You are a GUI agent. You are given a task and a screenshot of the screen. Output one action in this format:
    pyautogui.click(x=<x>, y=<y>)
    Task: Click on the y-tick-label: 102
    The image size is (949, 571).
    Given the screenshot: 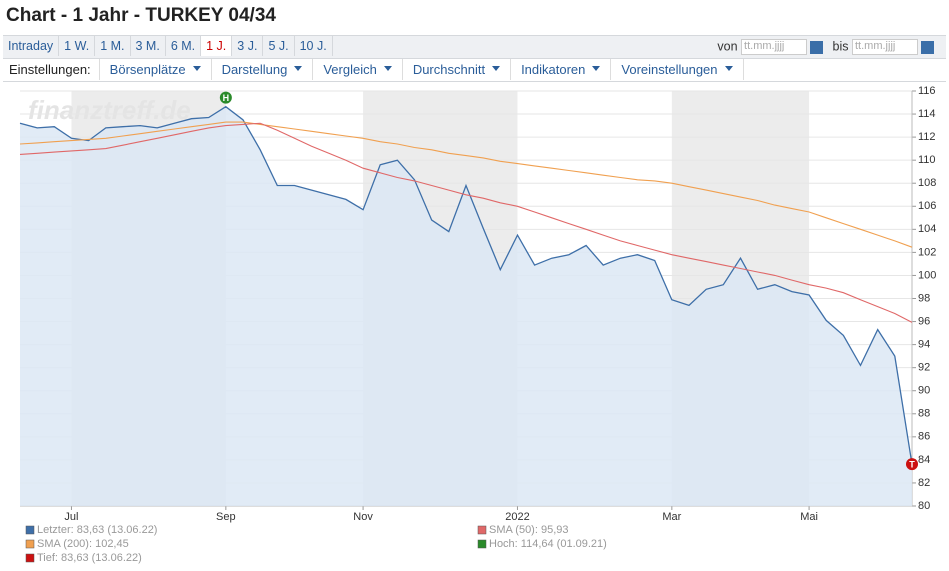 What is the action you would take?
    pyautogui.click(x=927, y=252)
    